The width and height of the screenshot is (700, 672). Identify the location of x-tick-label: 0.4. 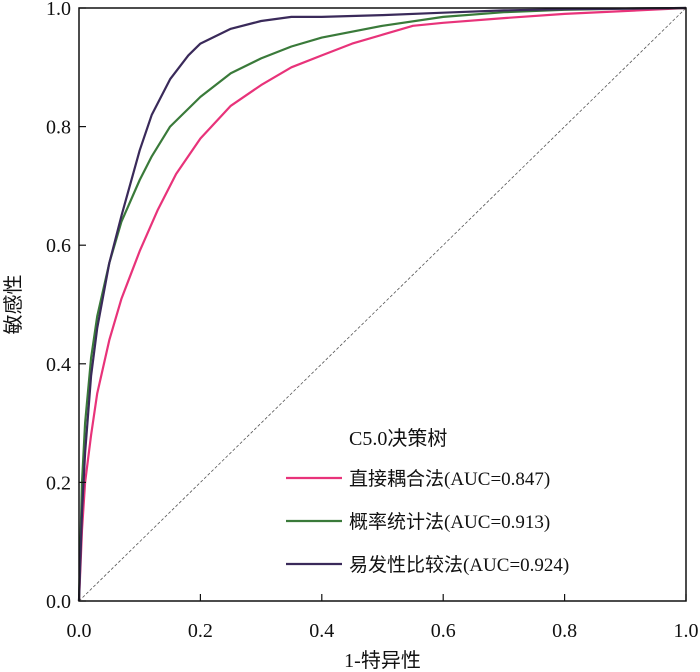
(321, 631).